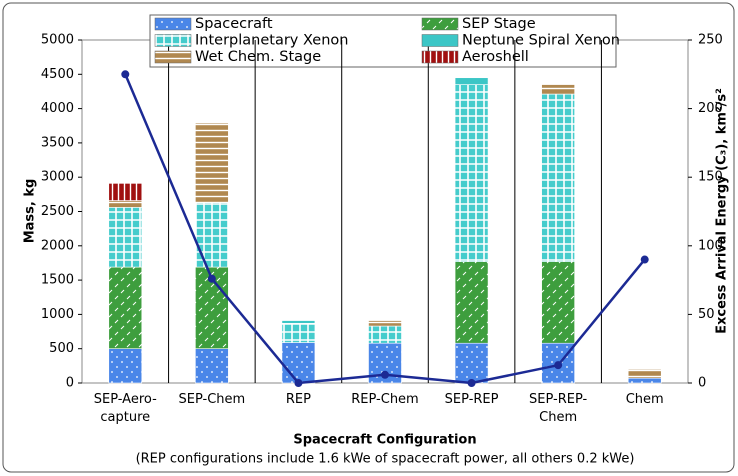 The height and width of the screenshot is (476, 738). What do you see at coordinates (70, 383) in the screenshot?
I see `y-tick-label: 0` at bounding box center [70, 383].